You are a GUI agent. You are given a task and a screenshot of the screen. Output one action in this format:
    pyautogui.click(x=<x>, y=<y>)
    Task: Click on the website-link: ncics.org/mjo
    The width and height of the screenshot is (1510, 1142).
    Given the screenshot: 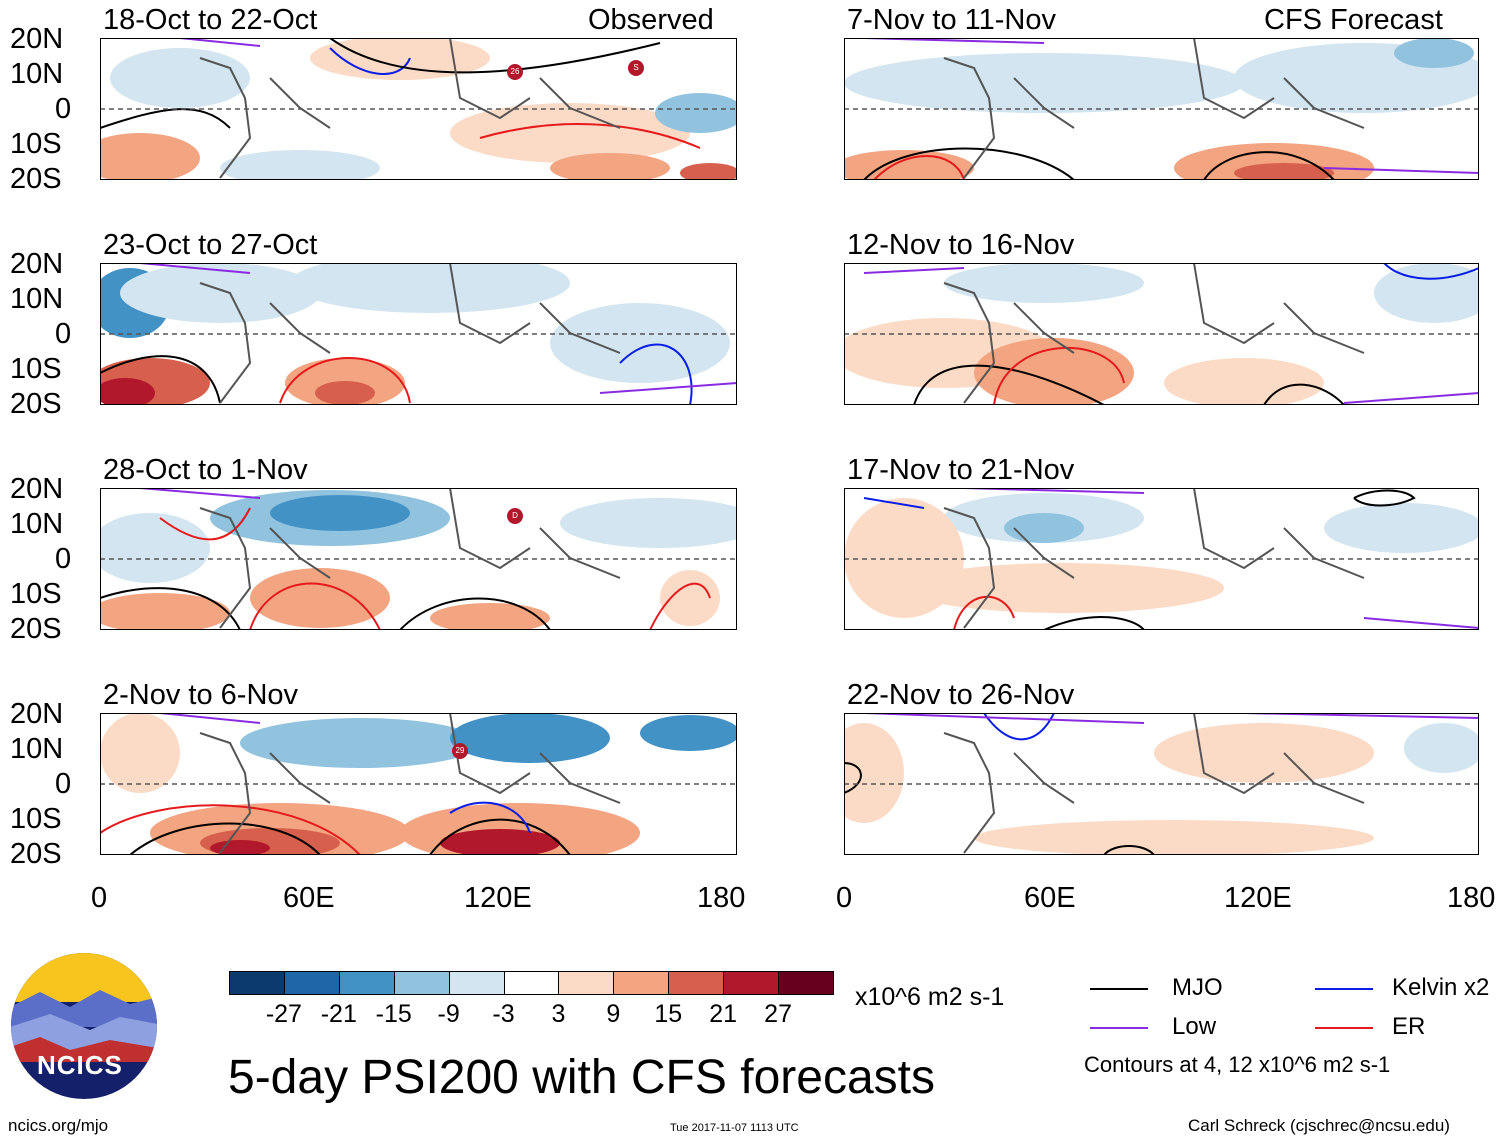 What is the action you would take?
    pyautogui.click(x=58, y=1125)
    